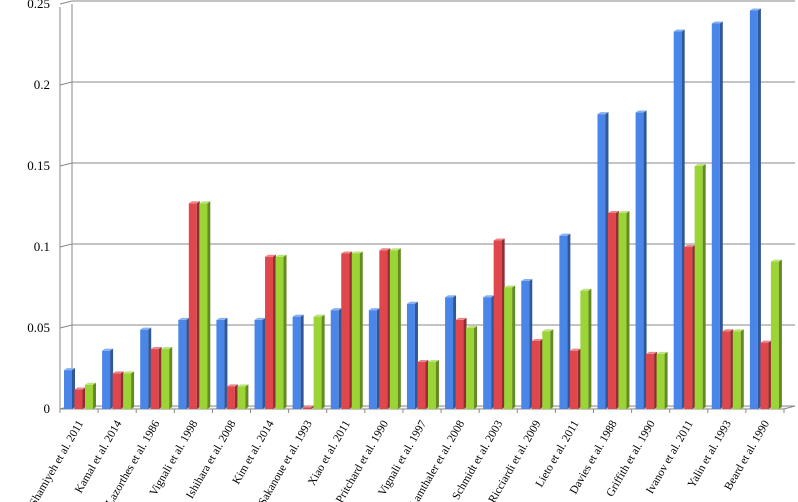 The height and width of the screenshot is (502, 798). What do you see at coordinates (42, 246) in the screenshot?
I see `y-tick-label: 0.1` at bounding box center [42, 246].